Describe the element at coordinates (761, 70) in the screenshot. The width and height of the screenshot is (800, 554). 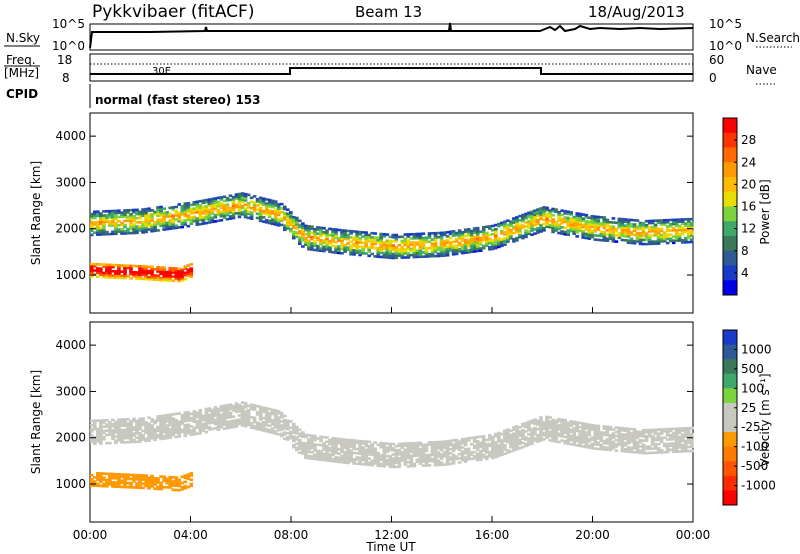
I see `nave-label: Nave` at that location.